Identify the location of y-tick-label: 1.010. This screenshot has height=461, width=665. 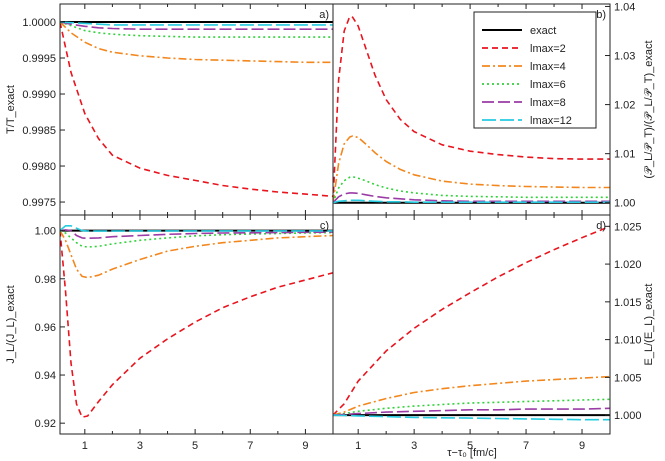
(628, 341).